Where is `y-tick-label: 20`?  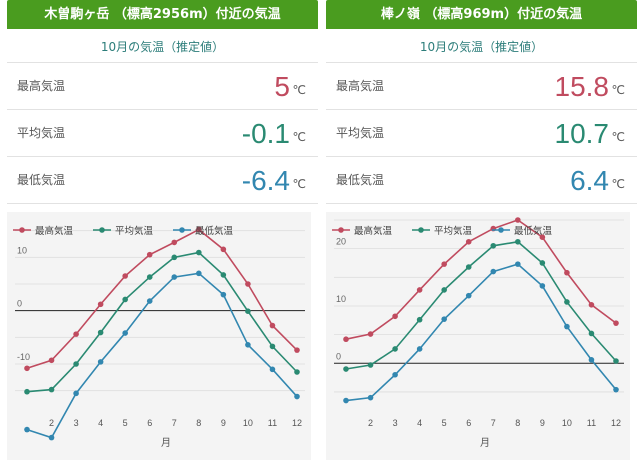 y-tick-label: 20 is located at coordinates (341, 242).